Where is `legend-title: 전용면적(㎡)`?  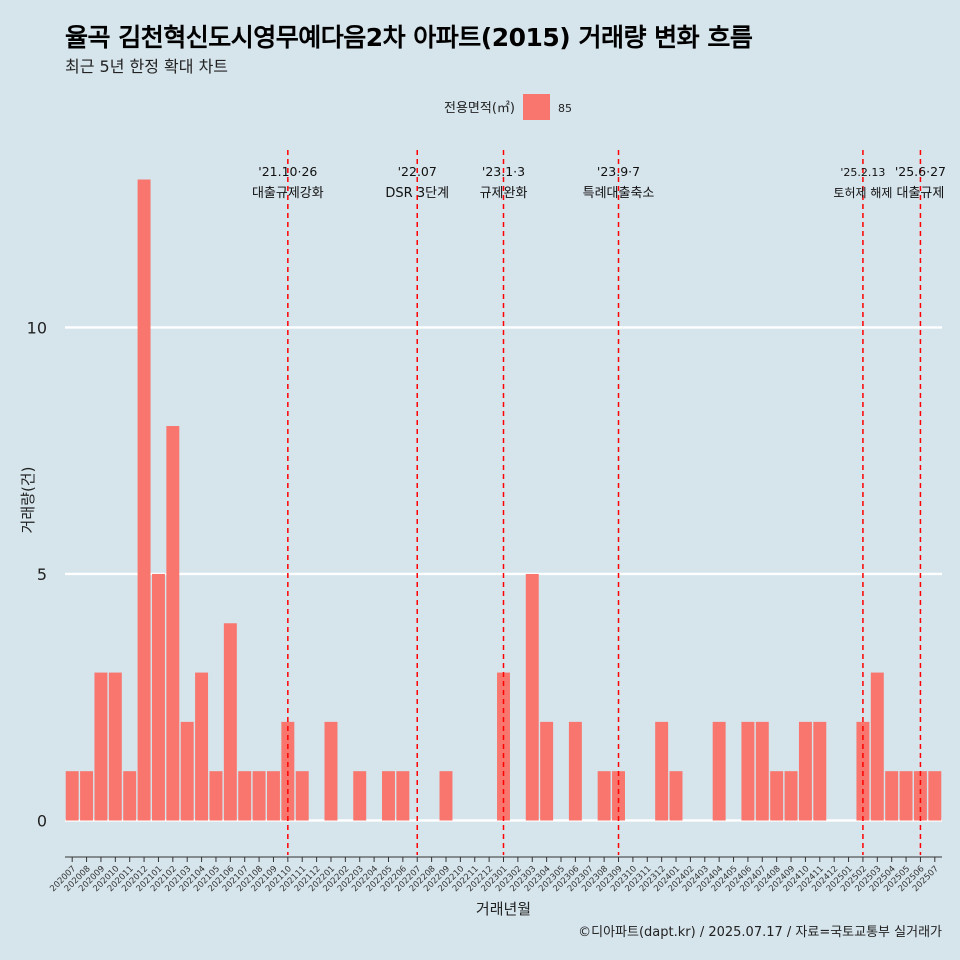
legend-title: 전용면적(㎡) is located at coordinates (479, 108).